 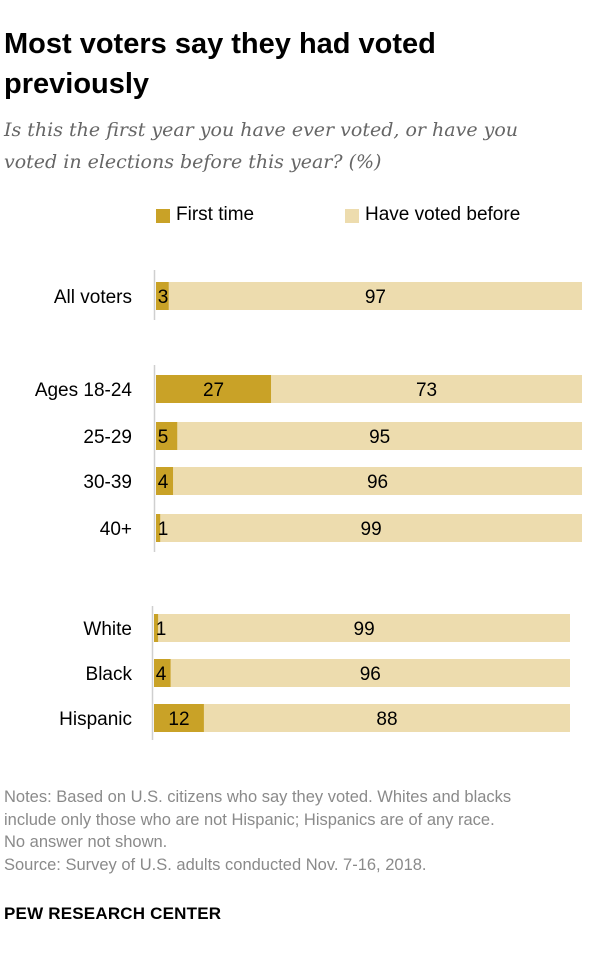 What do you see at coordinates (95, 719) in the screenshot?
I see `category-label-hispanic: Hispanic` at bounding box center [95, 719].